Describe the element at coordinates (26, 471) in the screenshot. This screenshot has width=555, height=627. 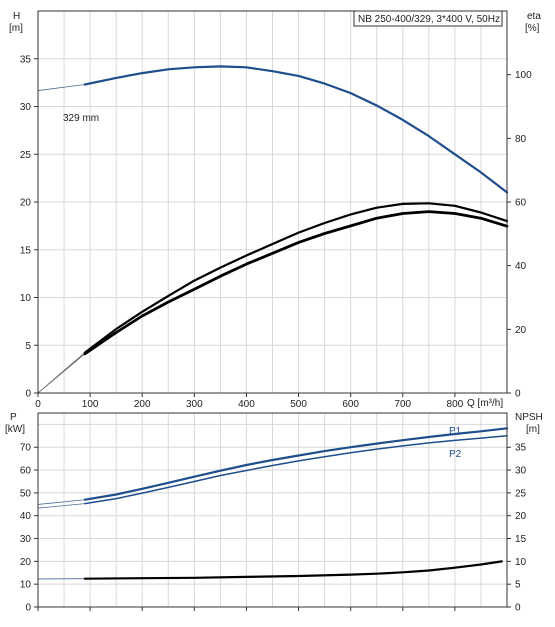
I see `y-axis-tick-label: 60` at that location.